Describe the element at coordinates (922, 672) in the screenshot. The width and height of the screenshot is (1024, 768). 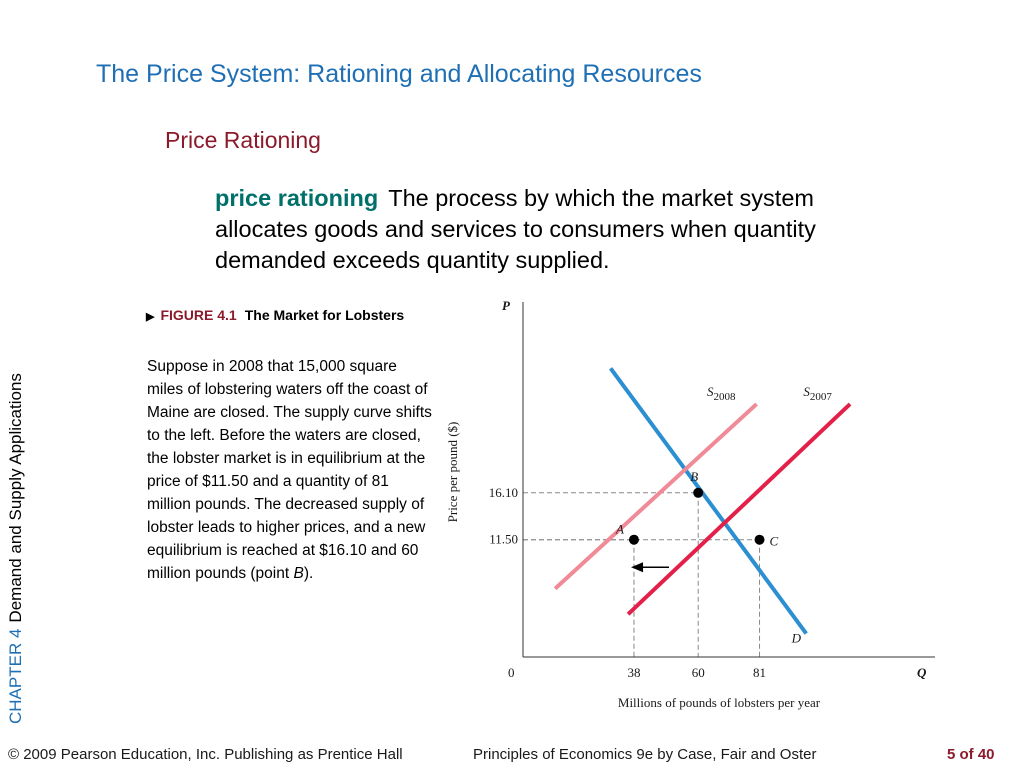
I see `x-axis-symbol: Q` at that location.